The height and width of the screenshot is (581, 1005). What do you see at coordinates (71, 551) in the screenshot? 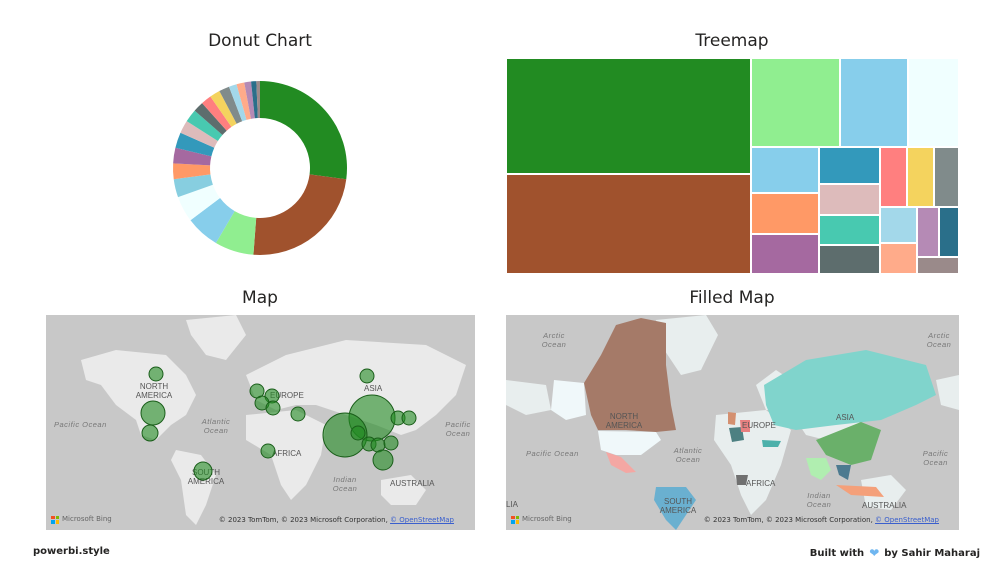
I see `footer-brand: powerbi.style` at bounding box center [71, 551].